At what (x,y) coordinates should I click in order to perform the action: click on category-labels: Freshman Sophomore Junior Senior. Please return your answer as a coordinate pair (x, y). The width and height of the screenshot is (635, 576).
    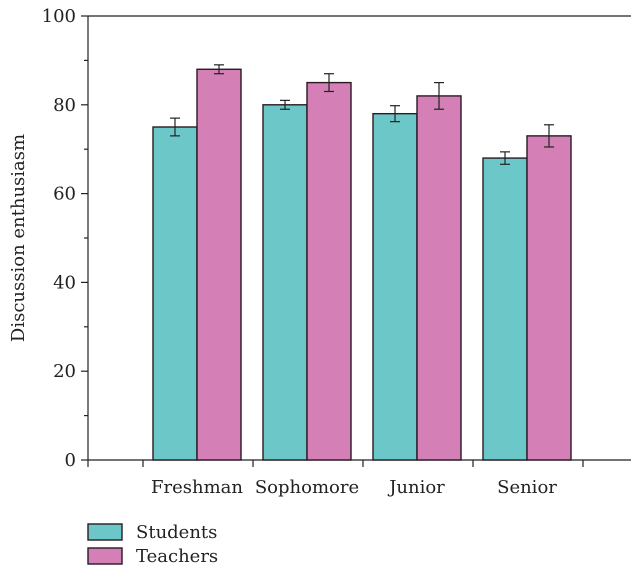
    Looking at the image, I should click on (354, 487).